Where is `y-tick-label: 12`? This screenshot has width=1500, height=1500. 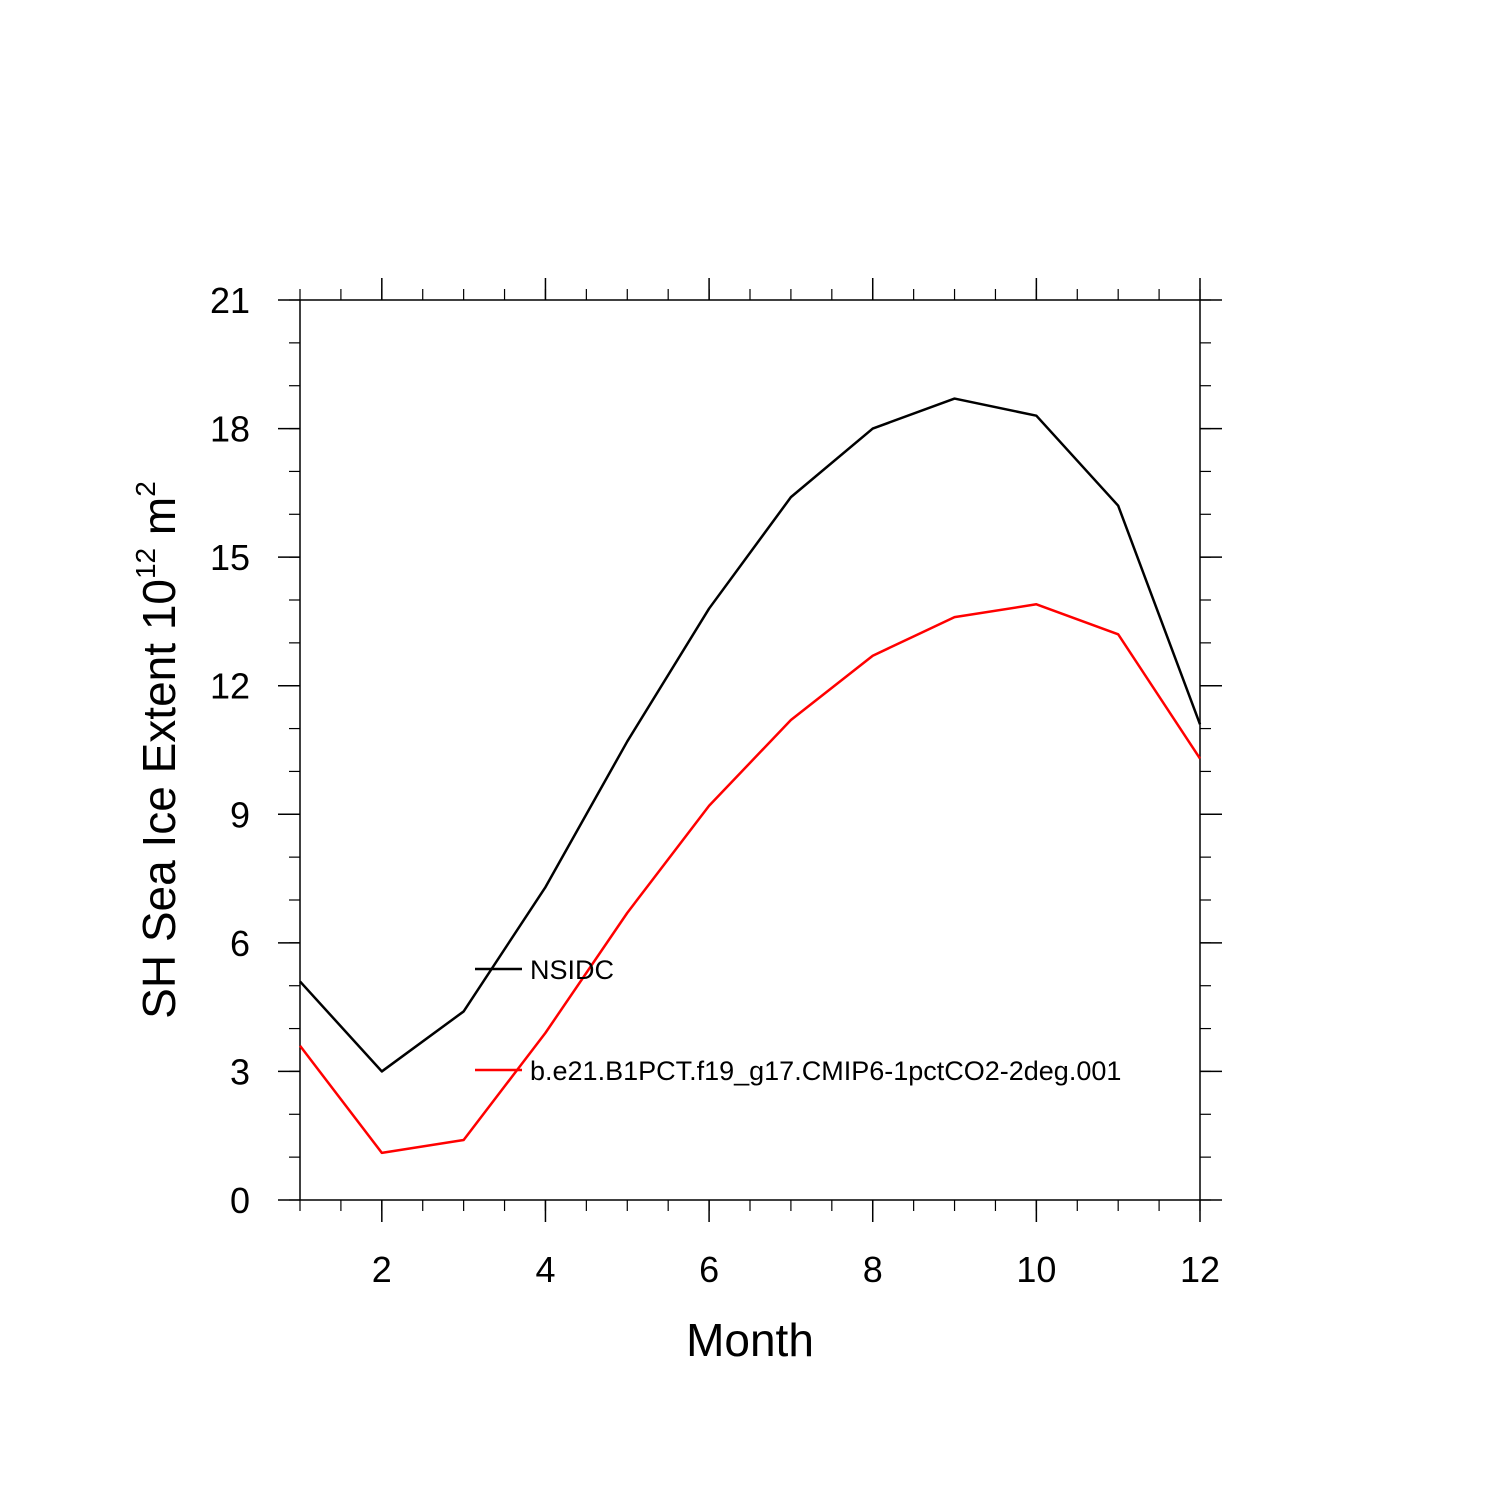
y-tick-label: 12 is located at coordinates (230, 686).